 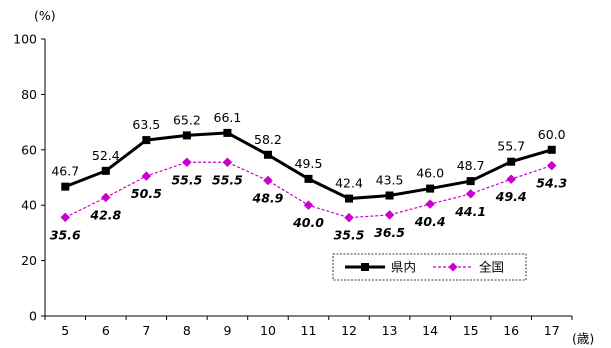 I want to click on y-tick-label: 100, so click(x=25, y=39).